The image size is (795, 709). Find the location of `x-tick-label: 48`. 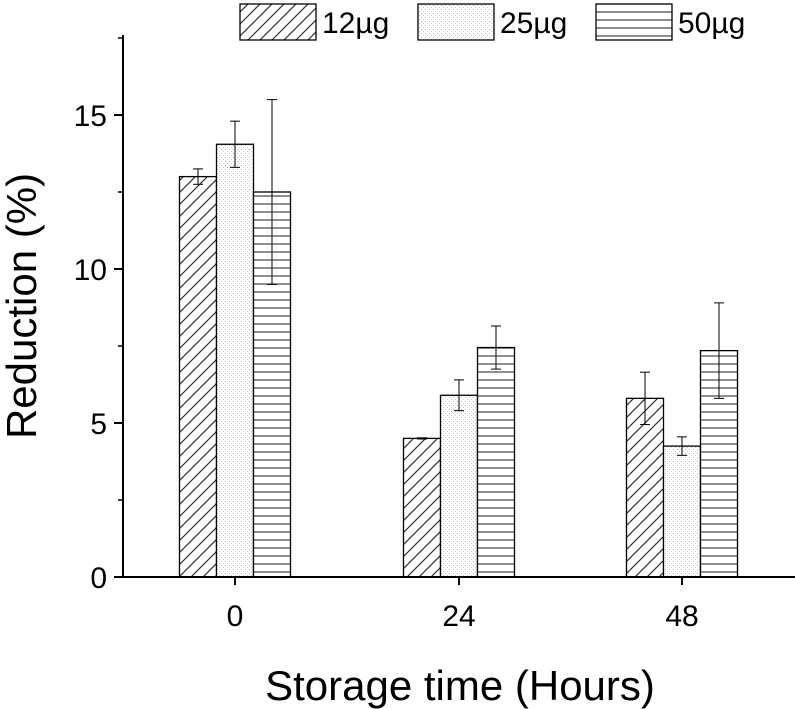

x-tick-label: 48 is located at coordinates (681, 616).